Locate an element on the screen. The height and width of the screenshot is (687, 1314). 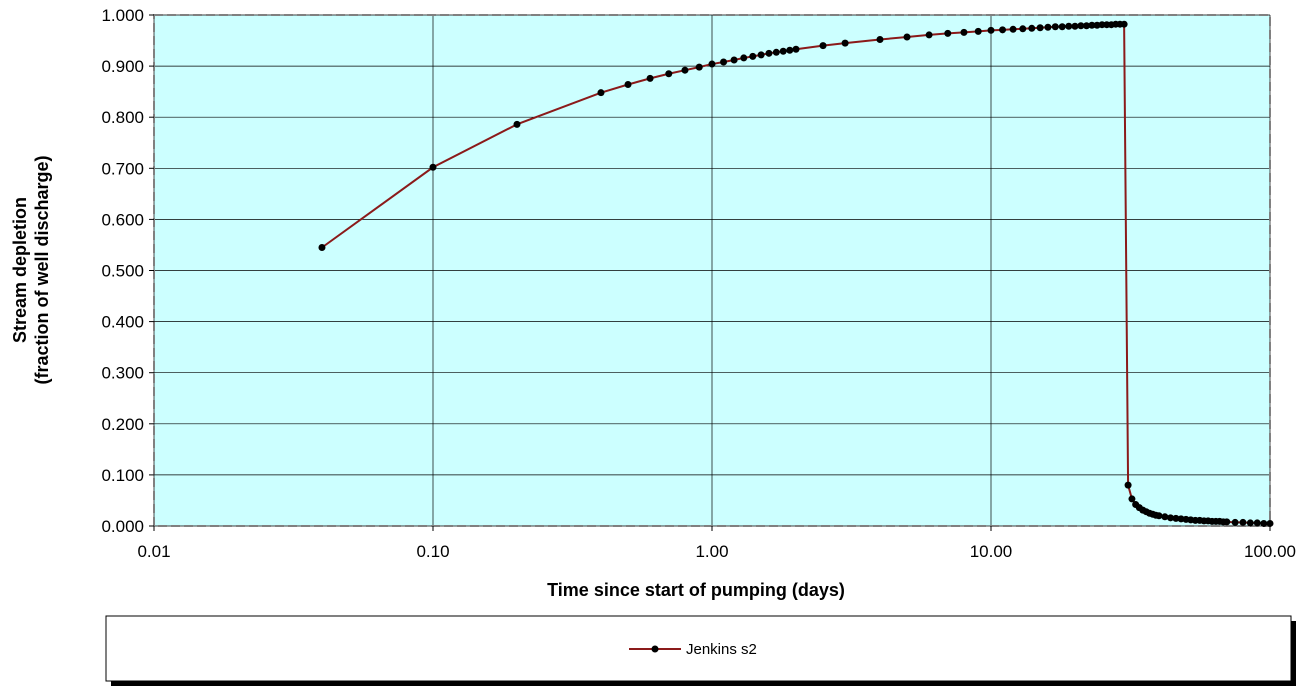
y-tick-label: 0.400 is located at coordinates (122, 322).